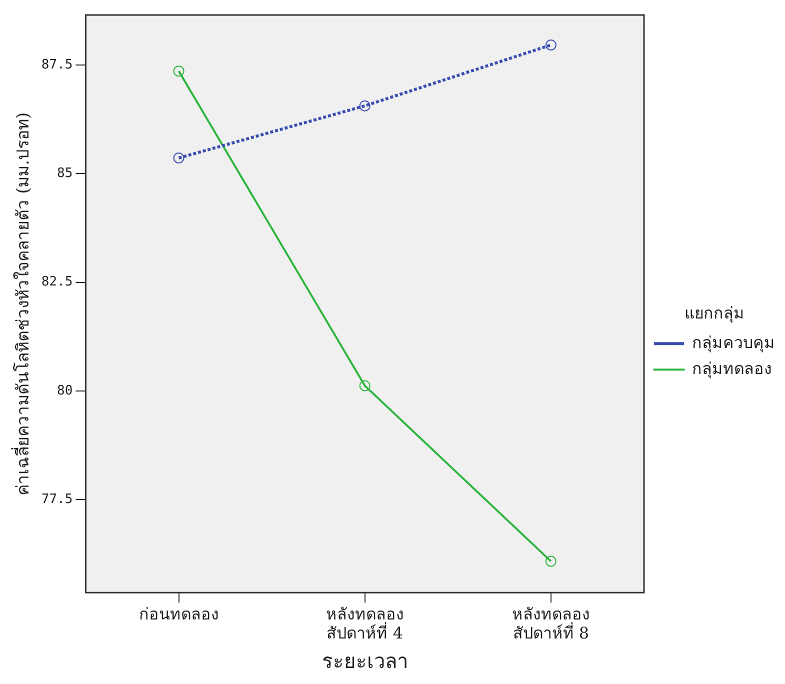 The image size is (785, 684). What do you see at coordinates (65, 174) in the screenshot?
I see `y-tick-label: 85` at bounding box center [65, 174].